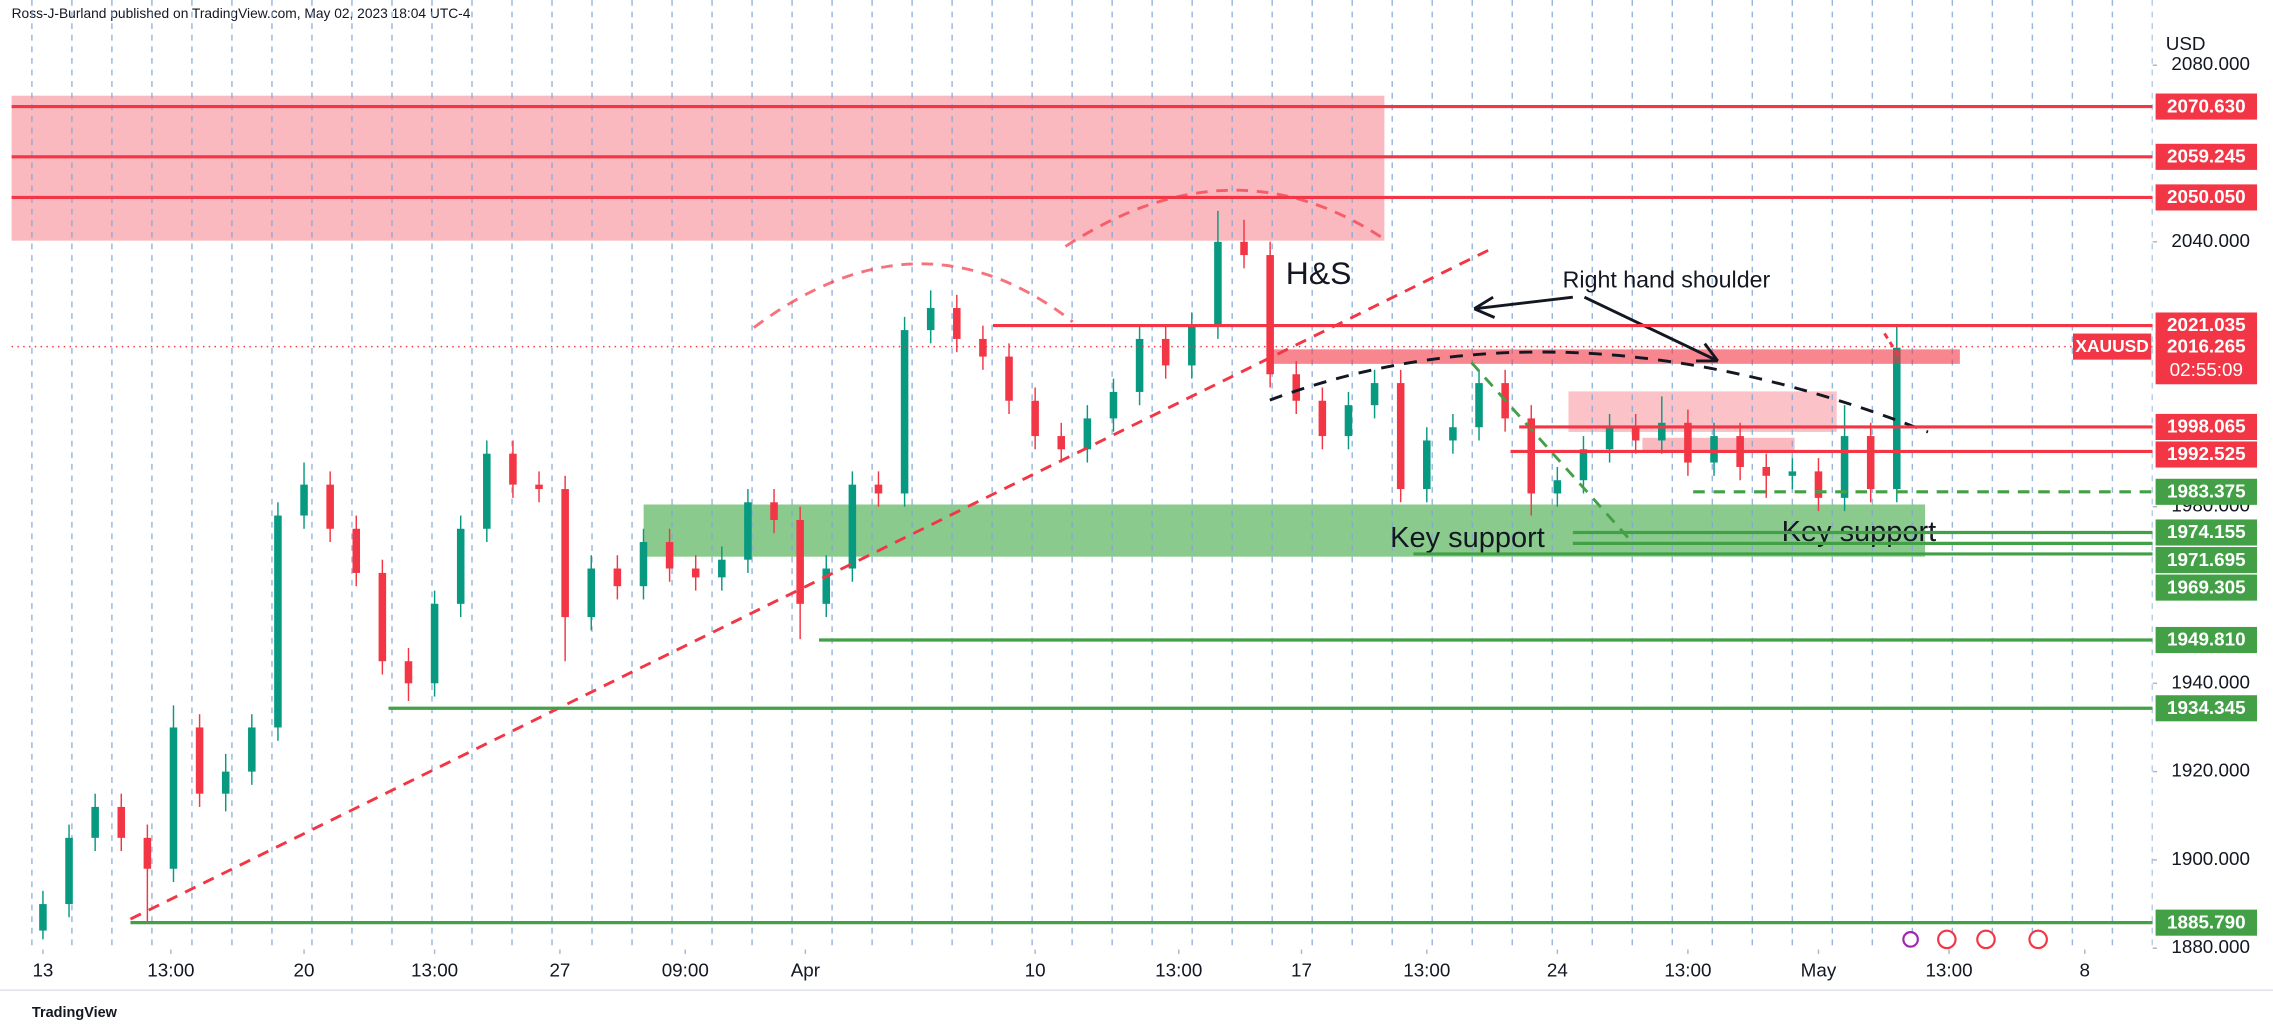 The width and height of the screenshot is (2273, 1030). I want to click on y-tick-label: 1940.000, so click(2210, 681).